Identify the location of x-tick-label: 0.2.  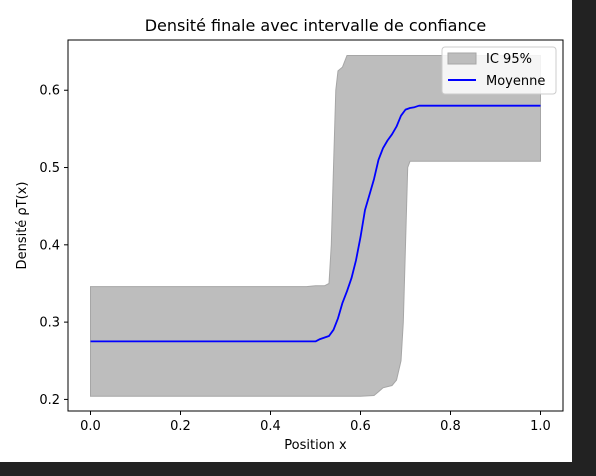
(180, 426).